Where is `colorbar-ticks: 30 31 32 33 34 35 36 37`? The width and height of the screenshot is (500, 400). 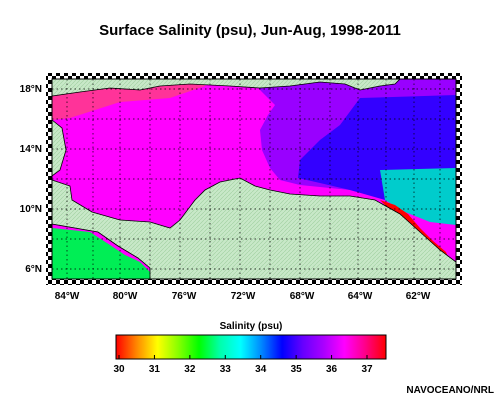 colorbar-ticks: 30 31 32 33 34 35 36 37 is located at coordinates (243, 365).